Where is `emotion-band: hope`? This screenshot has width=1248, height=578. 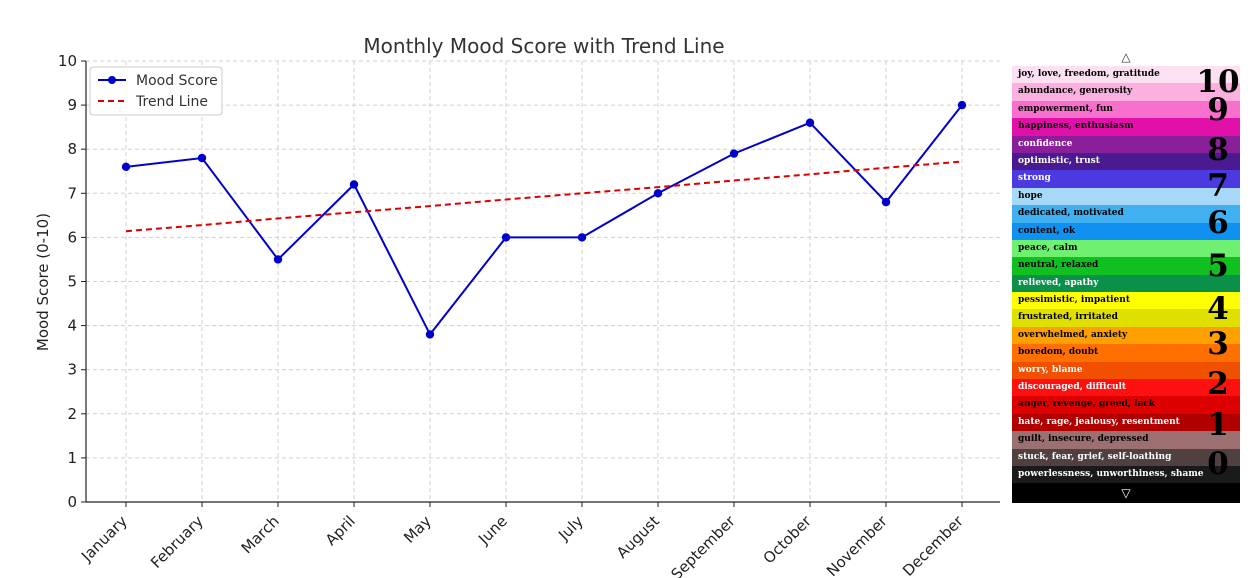
emotion-band: hope is located at coordinates (1126, 196).